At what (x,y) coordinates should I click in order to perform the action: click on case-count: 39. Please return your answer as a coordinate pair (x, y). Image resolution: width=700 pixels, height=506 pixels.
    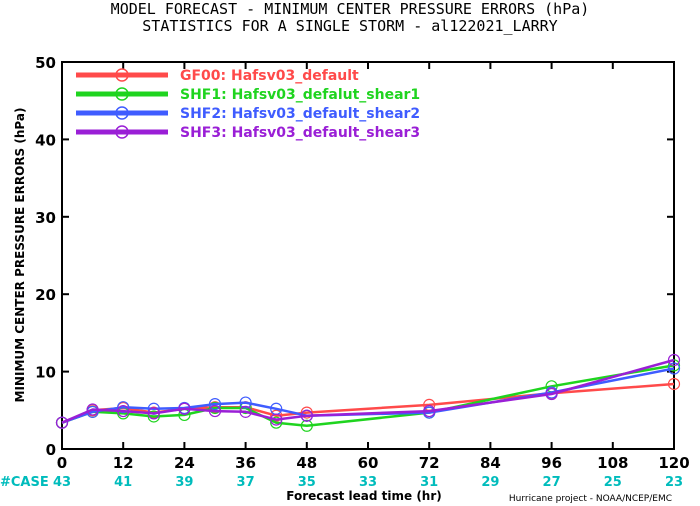
    Looking at the image, I should click on (184, 482).